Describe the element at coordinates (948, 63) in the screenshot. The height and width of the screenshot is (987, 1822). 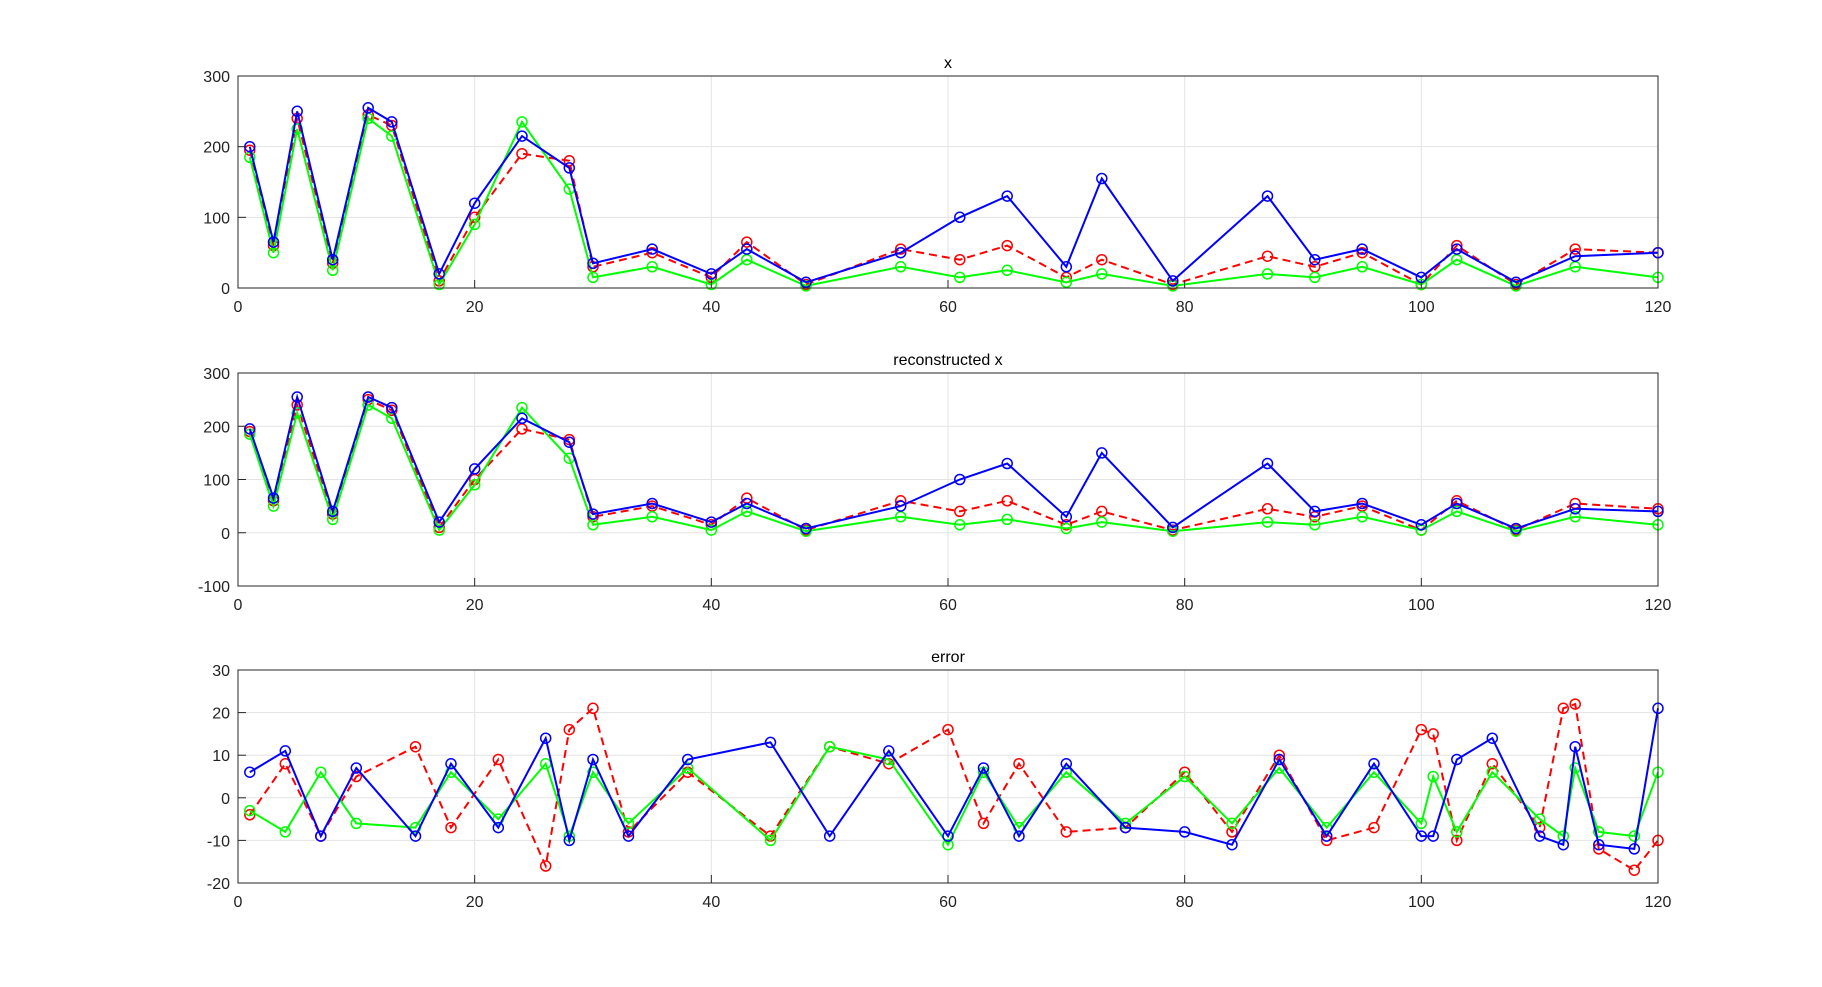
I see `subplot-1-title: x` at that location.